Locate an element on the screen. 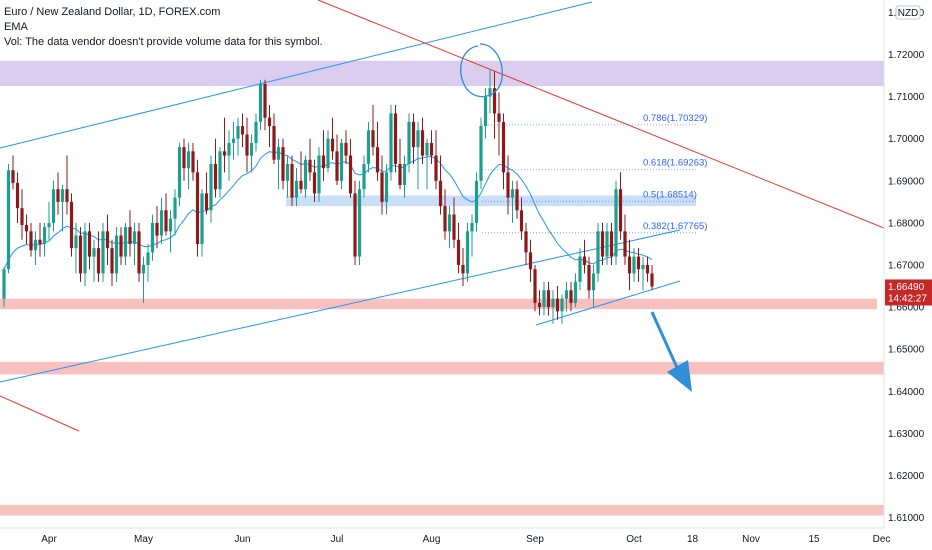  lower-zone is located at coordinates (442, 368).